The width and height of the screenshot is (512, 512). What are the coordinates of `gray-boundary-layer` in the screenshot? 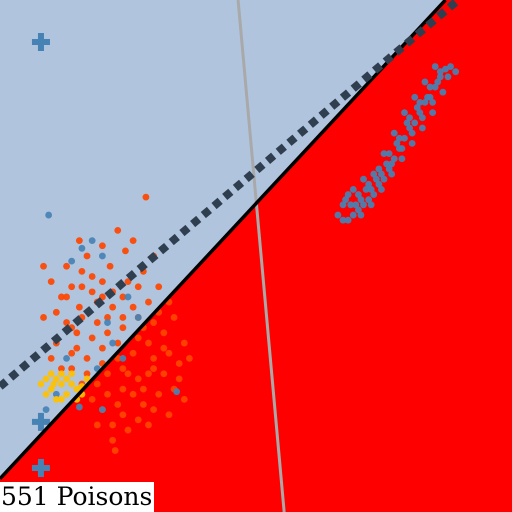 It's located at (261, 256).